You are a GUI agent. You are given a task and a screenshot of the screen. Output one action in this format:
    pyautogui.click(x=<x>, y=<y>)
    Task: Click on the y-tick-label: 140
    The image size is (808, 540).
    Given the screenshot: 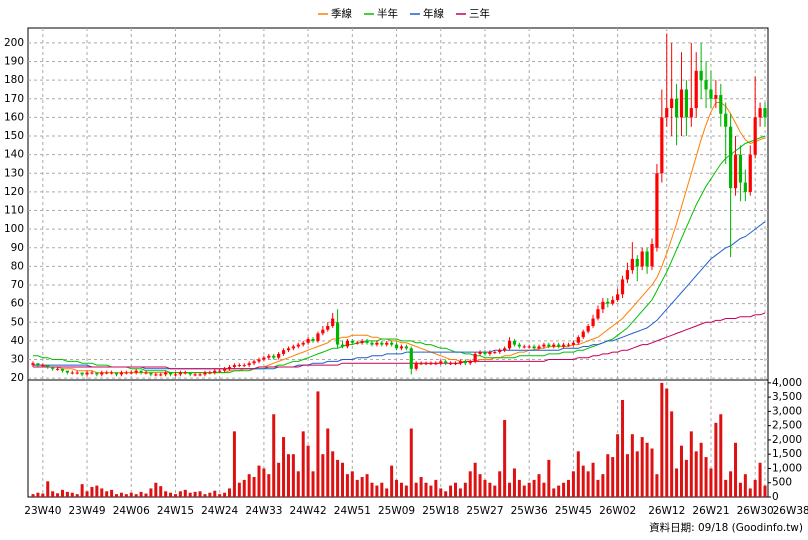 What is the action you would take?
    pyautogui.click(x=14, y=155)
    